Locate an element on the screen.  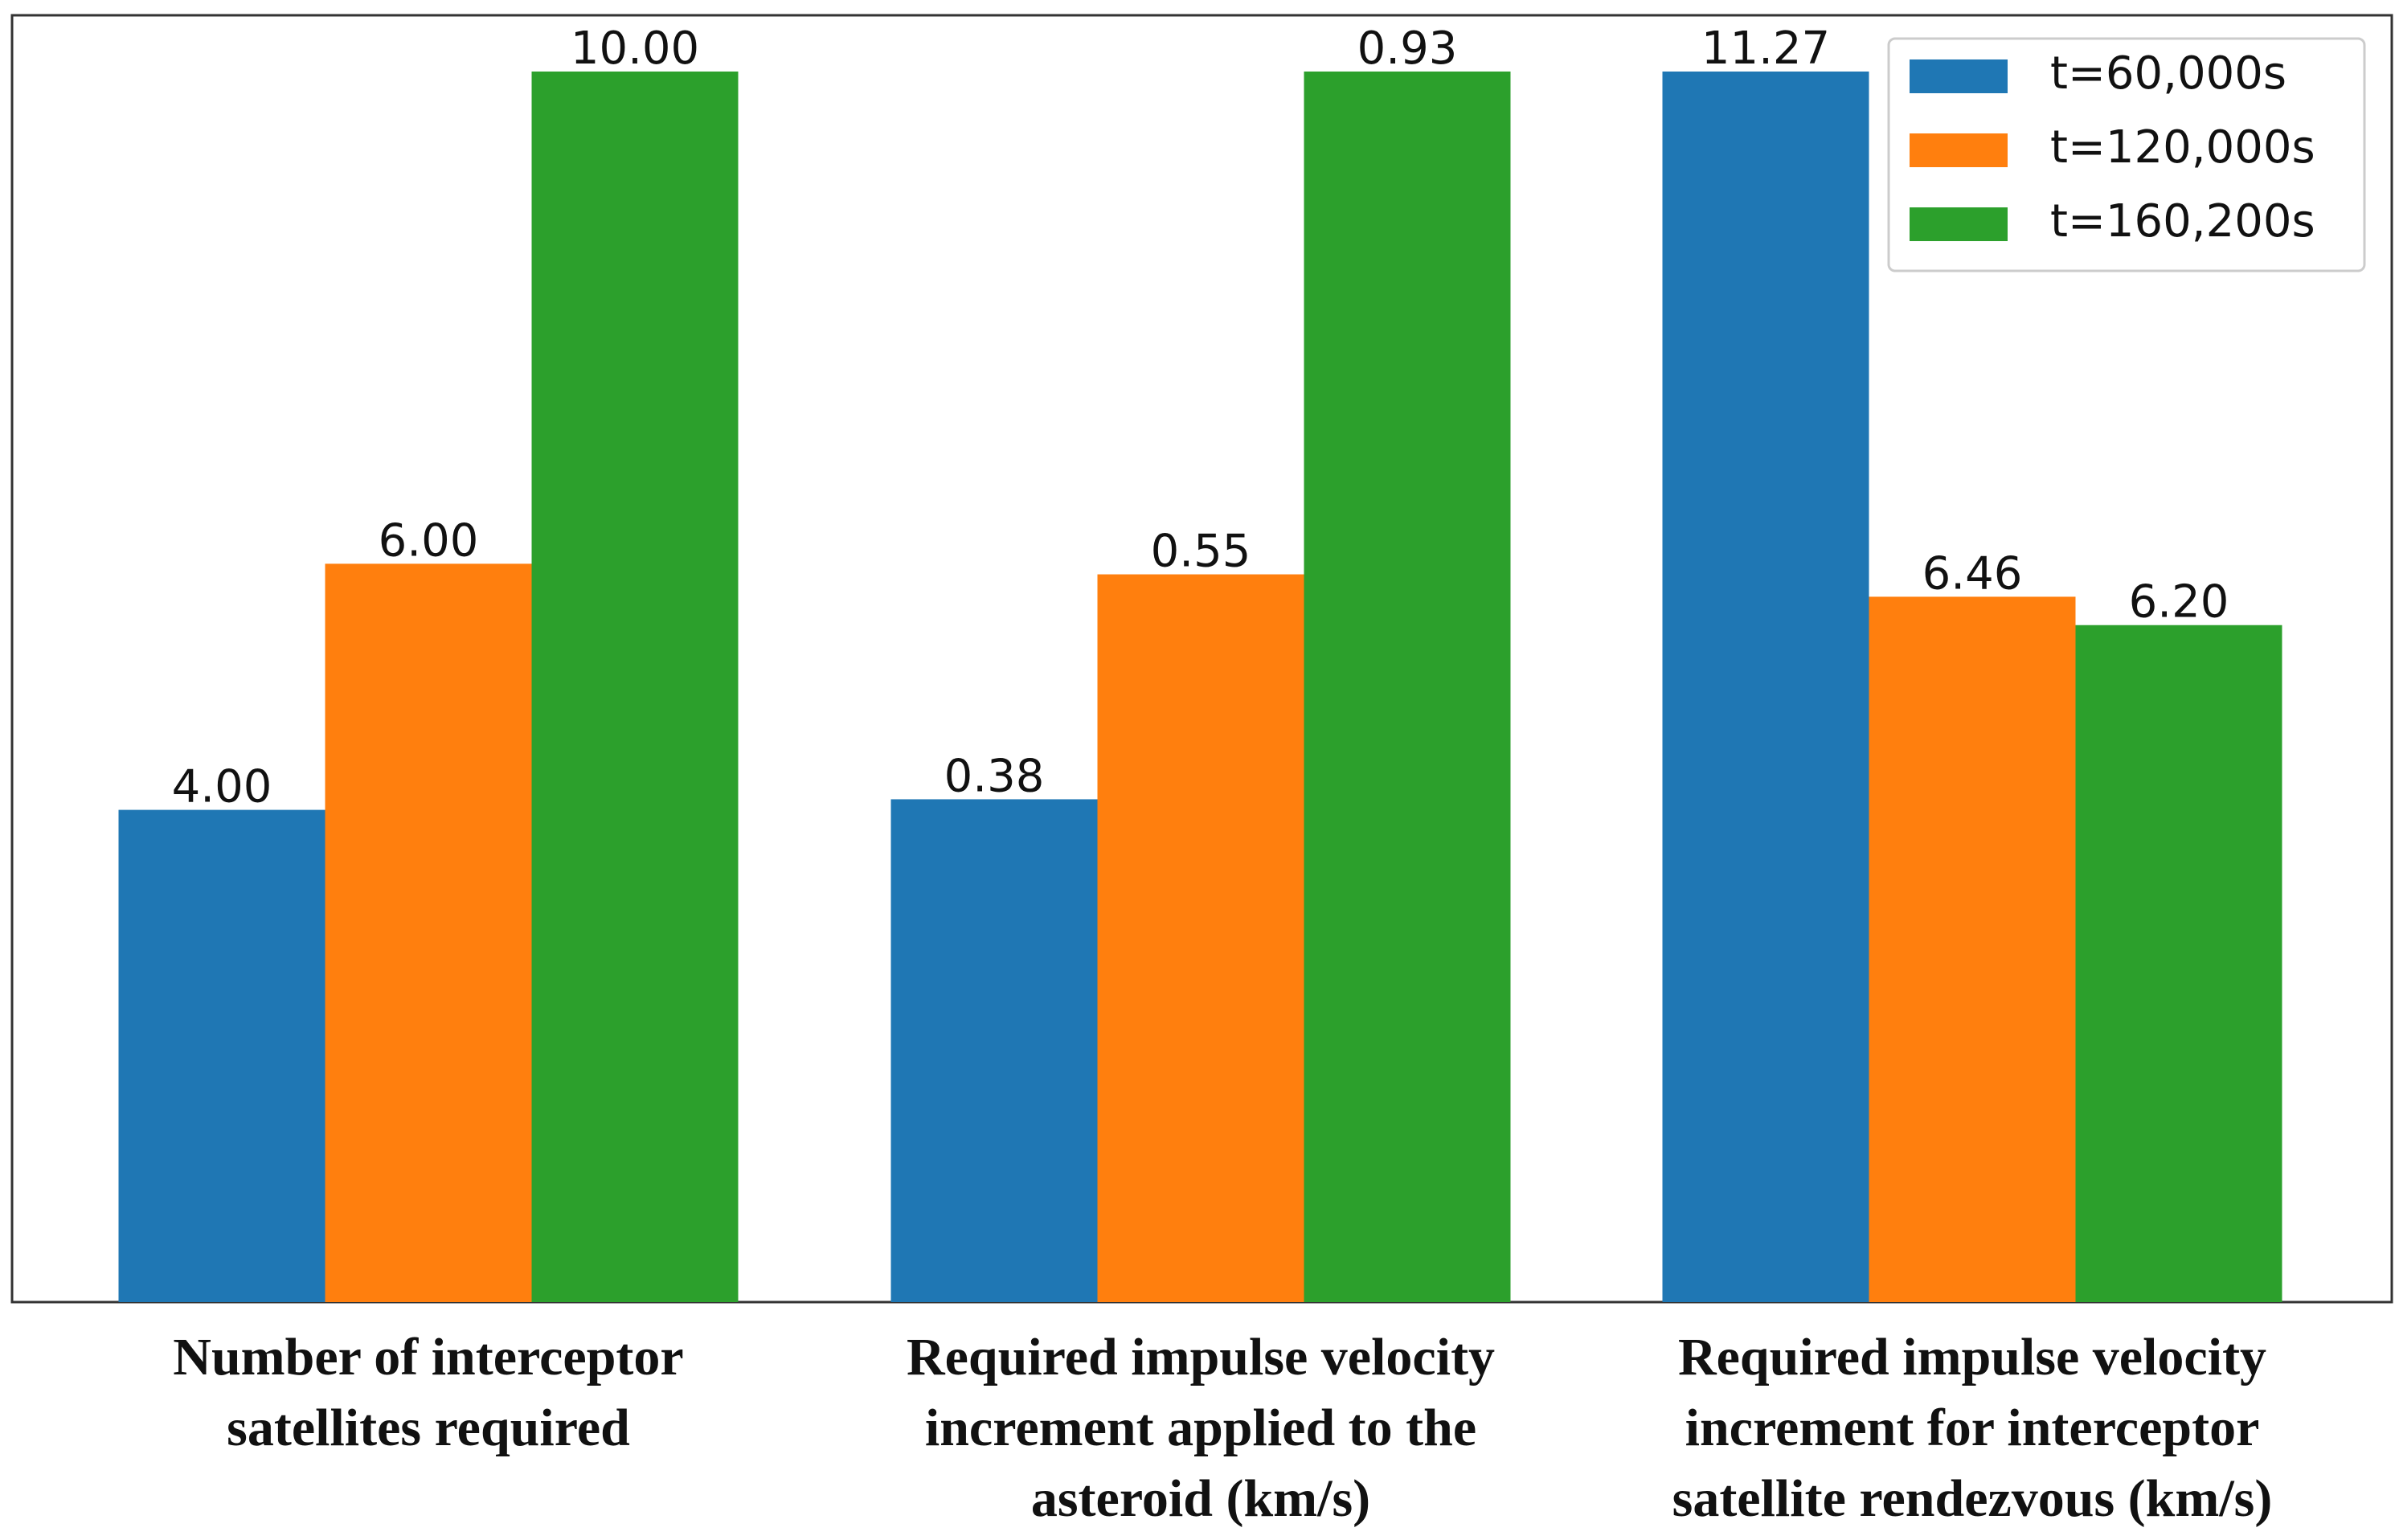
legend-label: t=120,000s is located at coordinates (2182, 147).